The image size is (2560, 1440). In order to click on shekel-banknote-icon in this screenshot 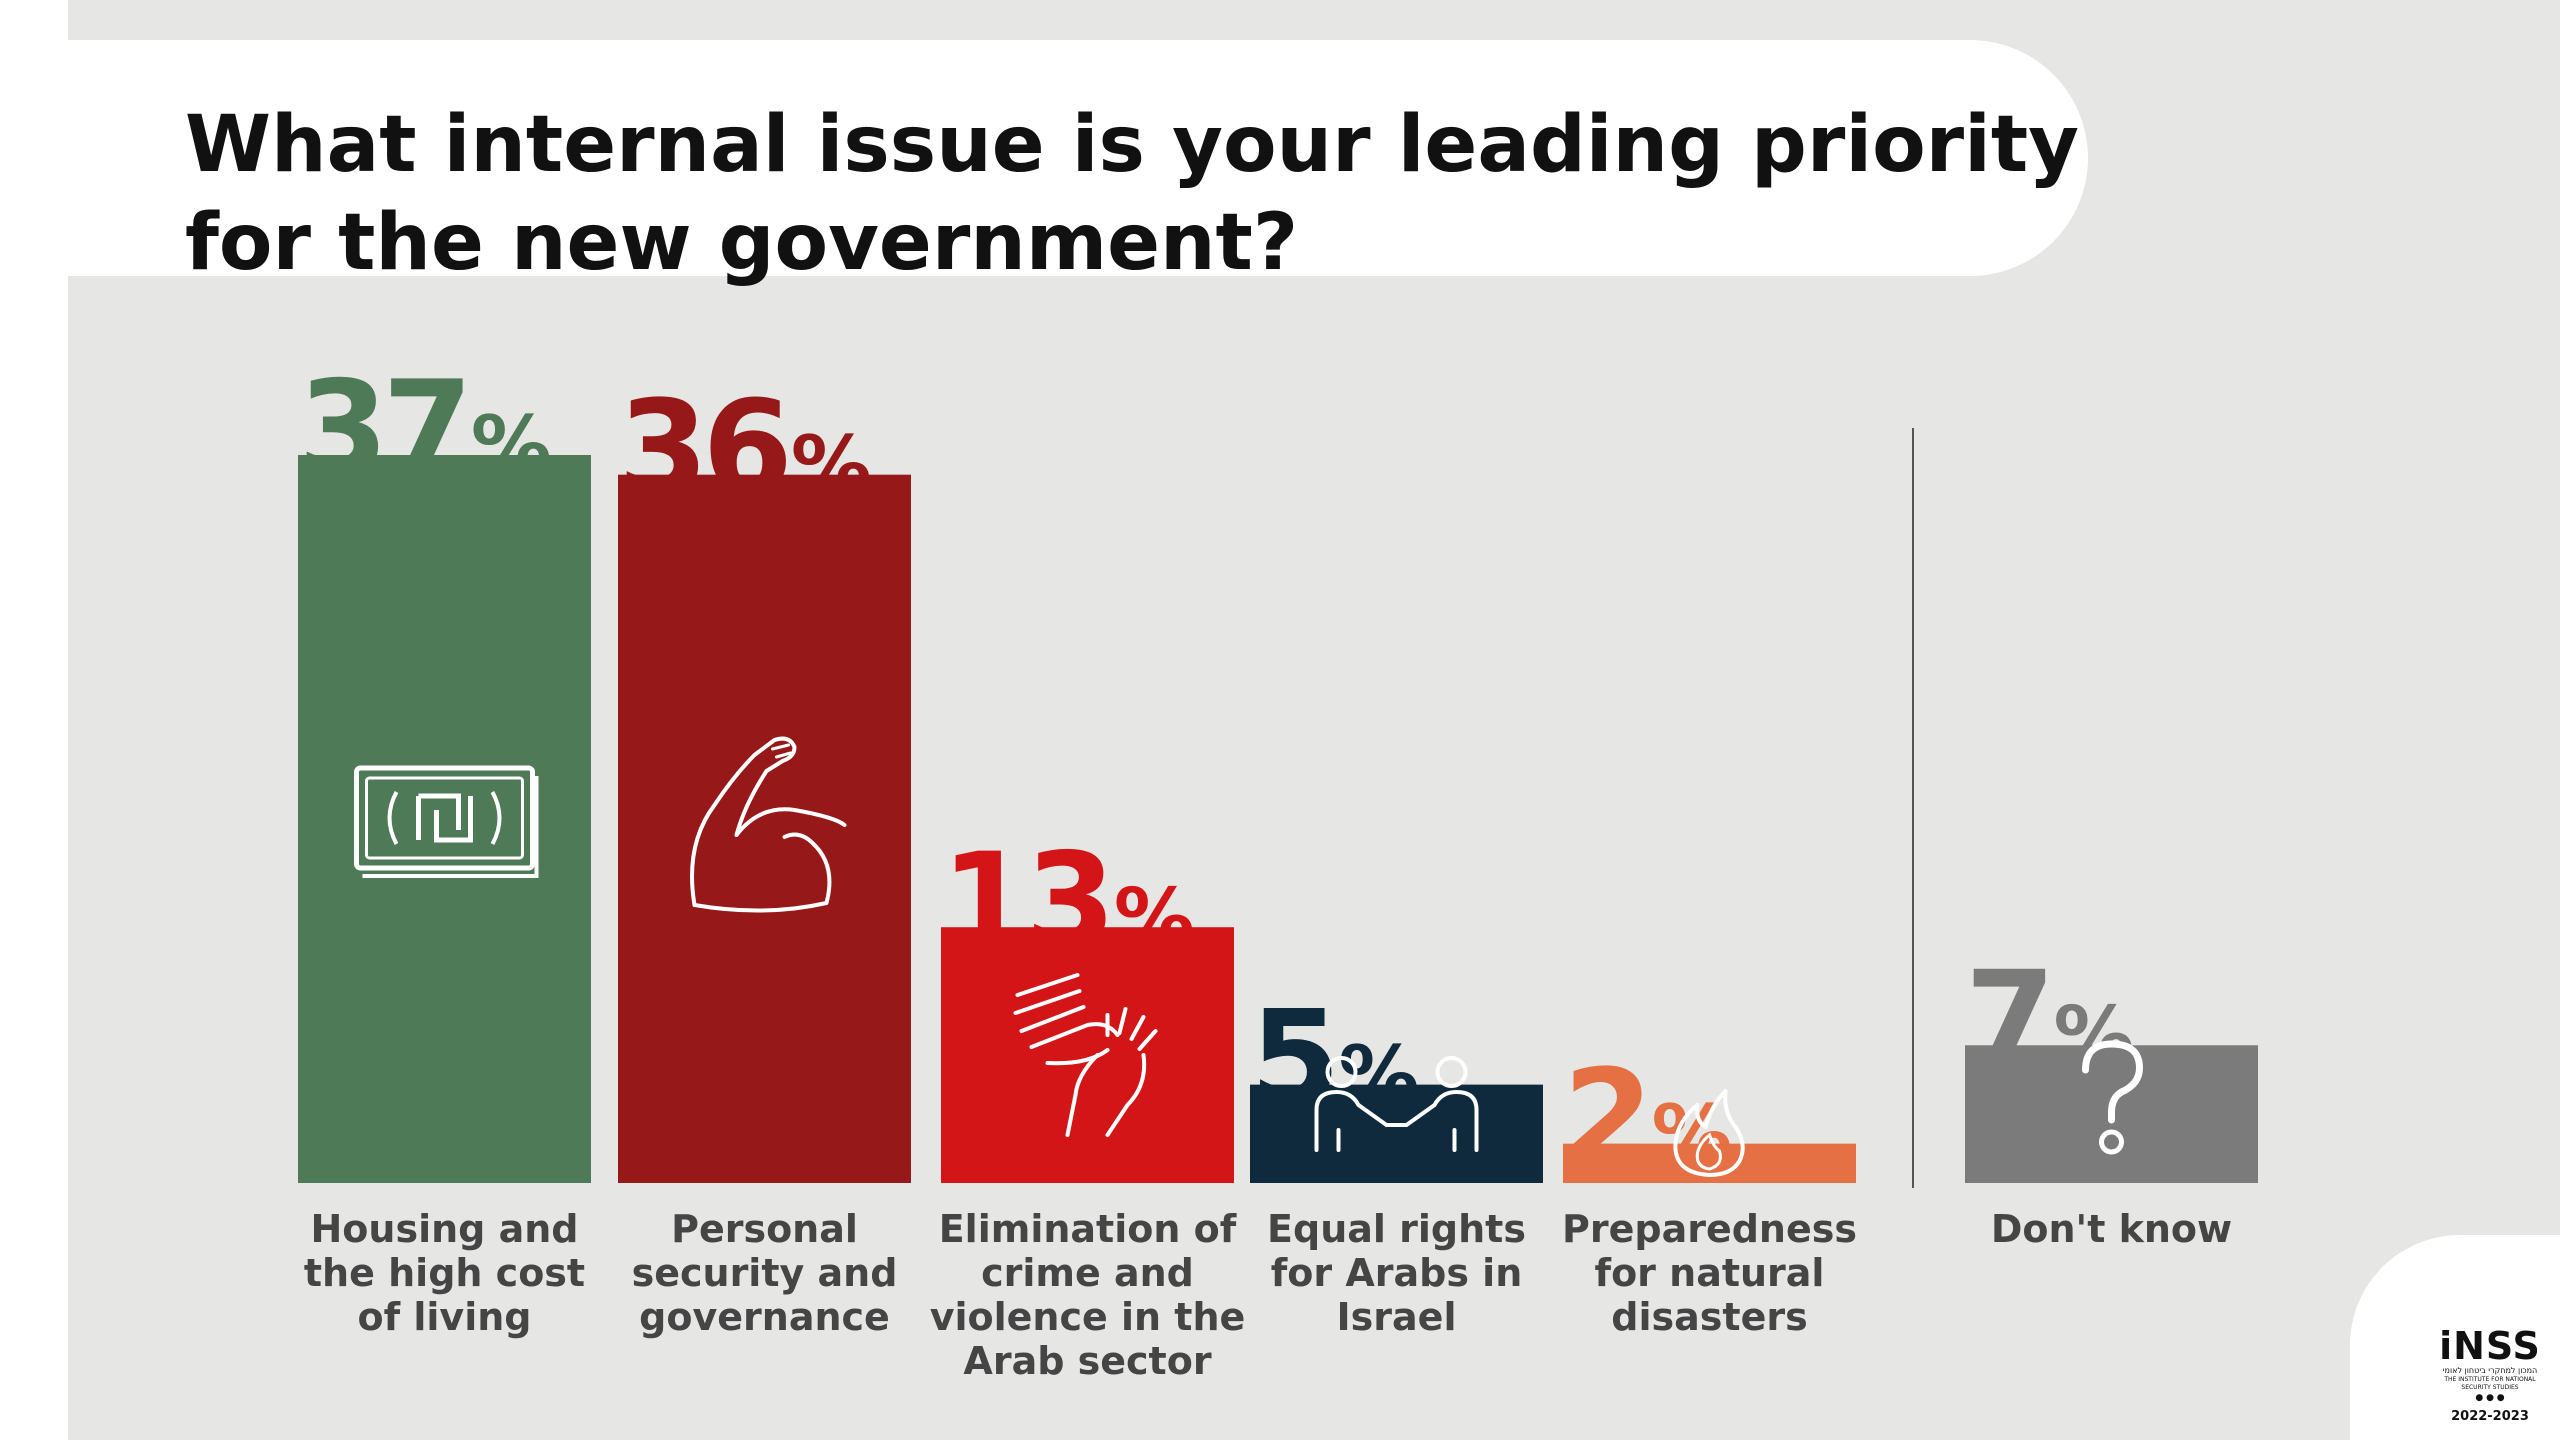, I will do `click(446, 821)`.